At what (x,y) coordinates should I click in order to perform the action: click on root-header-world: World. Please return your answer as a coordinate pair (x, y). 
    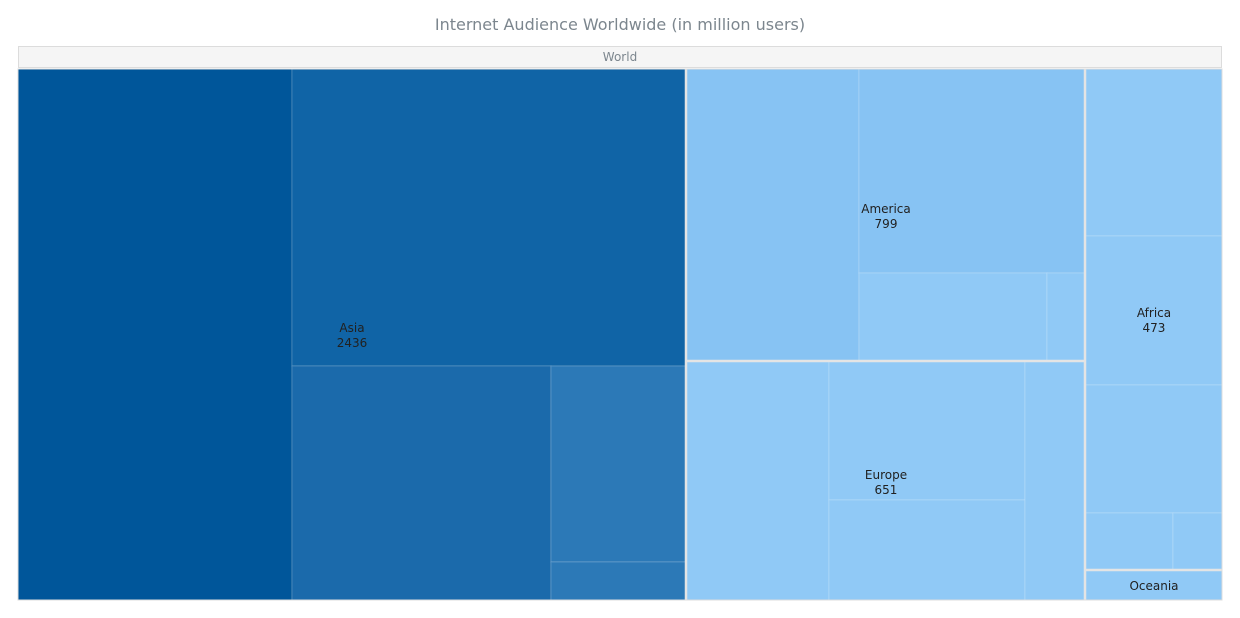
    Looking at the image, I should click on (620, 57).